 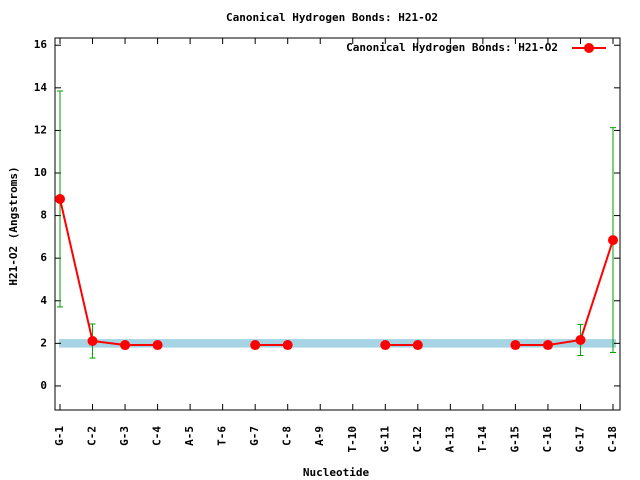 I want to click on y-axis-label: H21-O2 (Angstroms), so click(x=13, y=225).